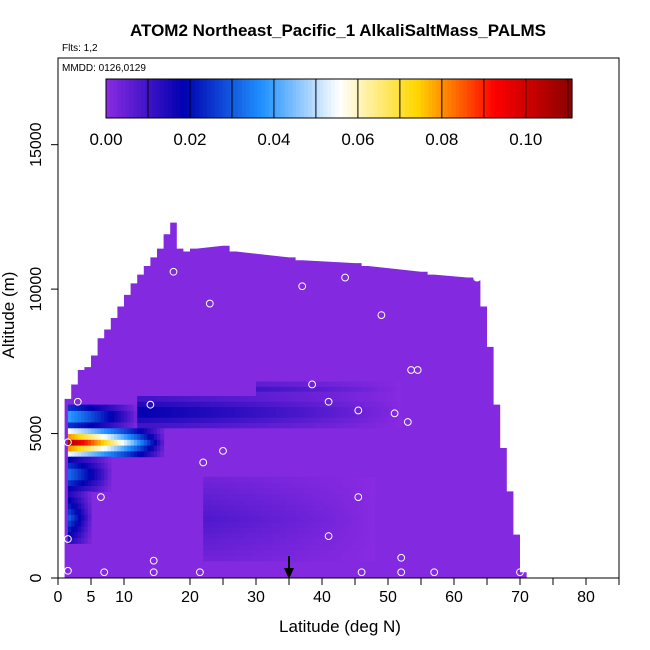 This screenshot has height=650, width=650. Describe the element at coordinates (58, 597) in the screenshot. I see `x-tick-label: 0` at that location.